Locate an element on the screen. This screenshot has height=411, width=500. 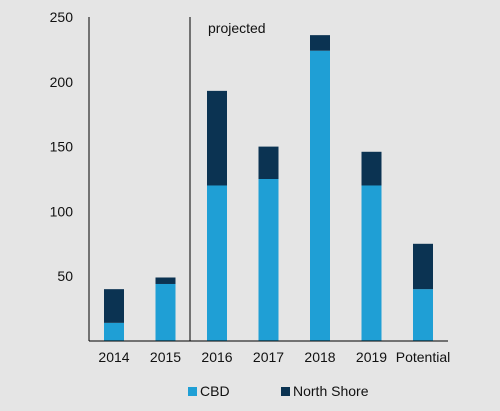
bar-cbd-2015 is located at coordinates (165, 312).